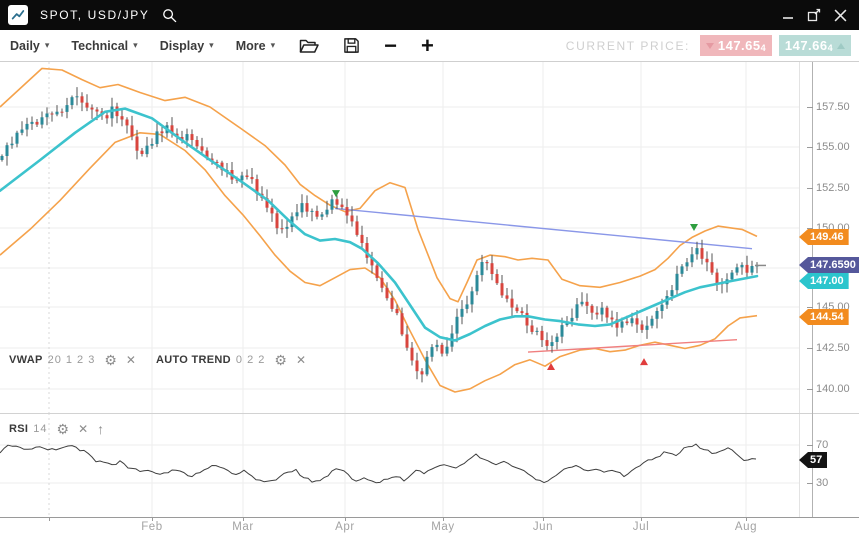  Describe the element at coordinates (746, 527) in the screenshot. I see `time-axis-label-aug: Aug` at that location.